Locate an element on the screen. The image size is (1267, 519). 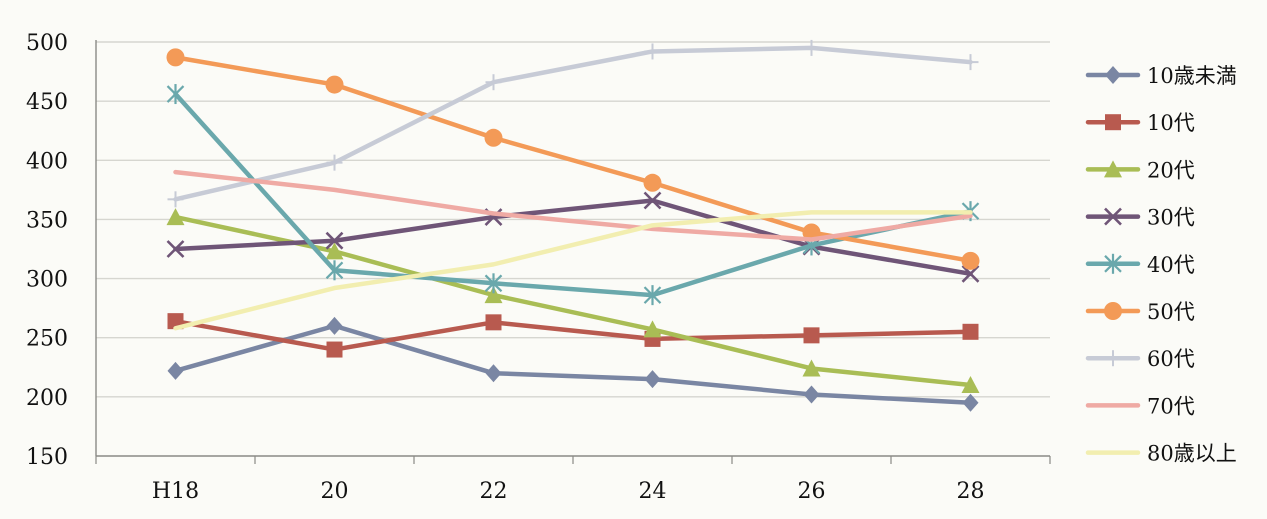
x-tick-label: 22 is located at coordinates (494, 491).